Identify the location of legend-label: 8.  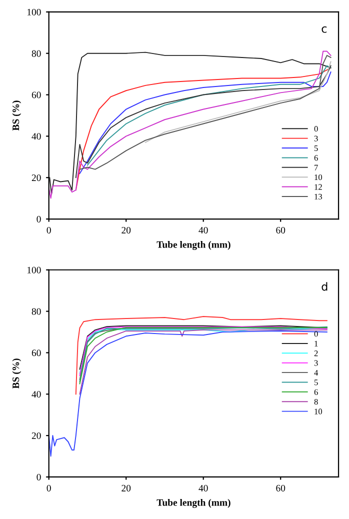
(316, 401).